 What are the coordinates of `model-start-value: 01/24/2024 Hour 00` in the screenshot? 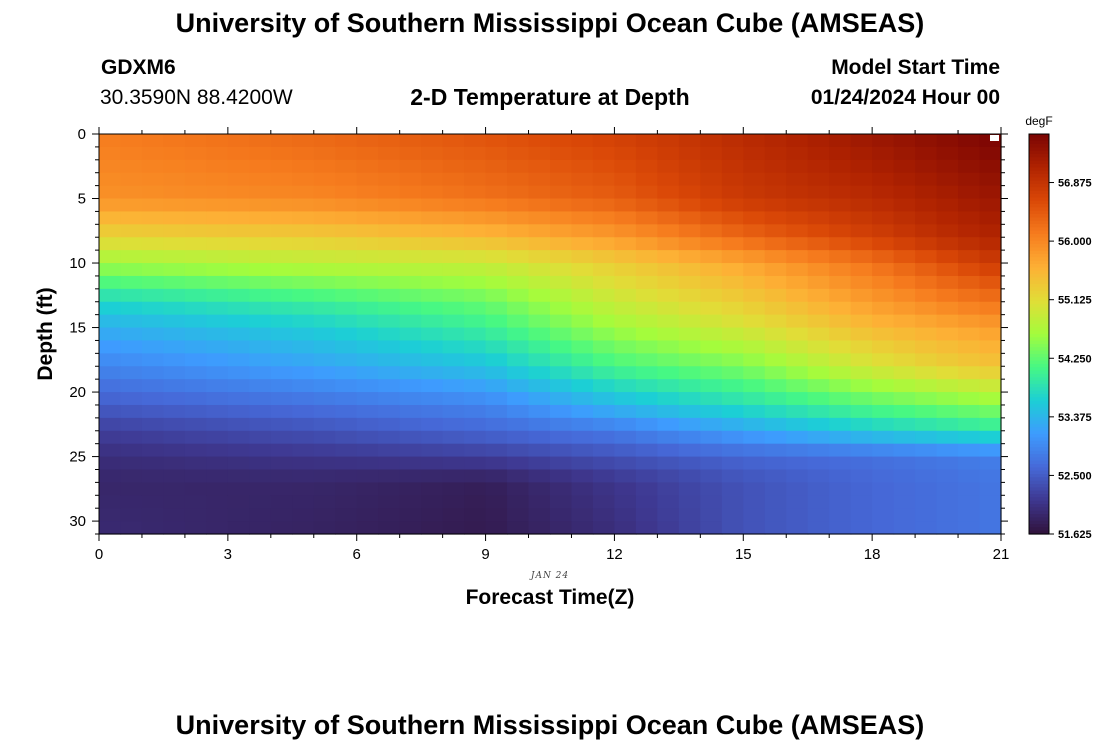 It's located at (905, 97).